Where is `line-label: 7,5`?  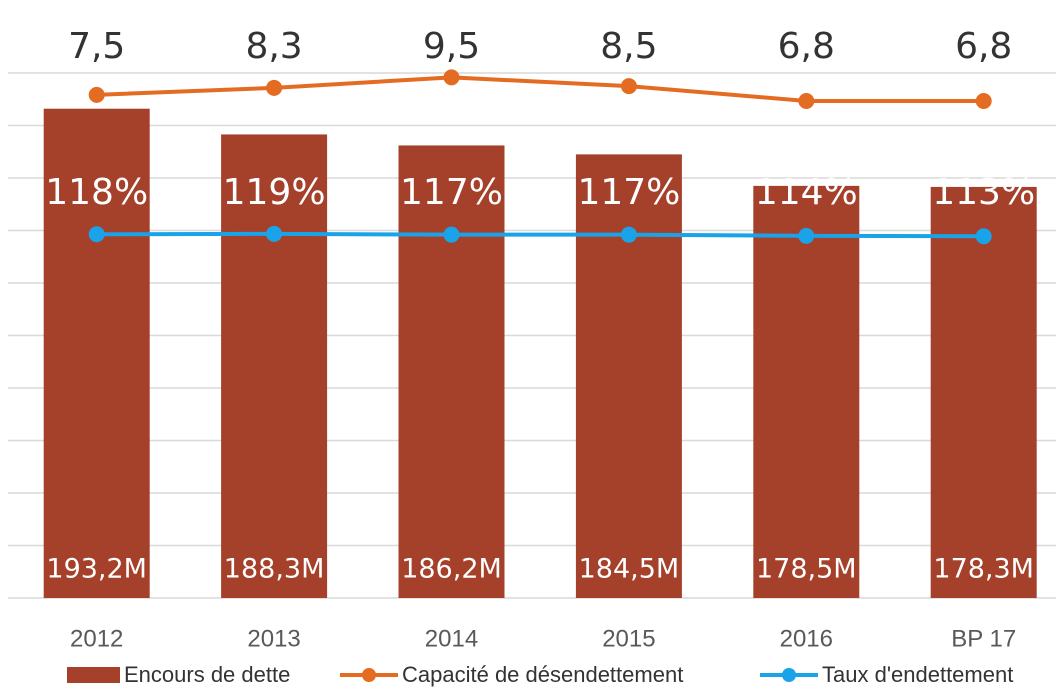
line-label: 7,5 is located at coordinates (96, 46).